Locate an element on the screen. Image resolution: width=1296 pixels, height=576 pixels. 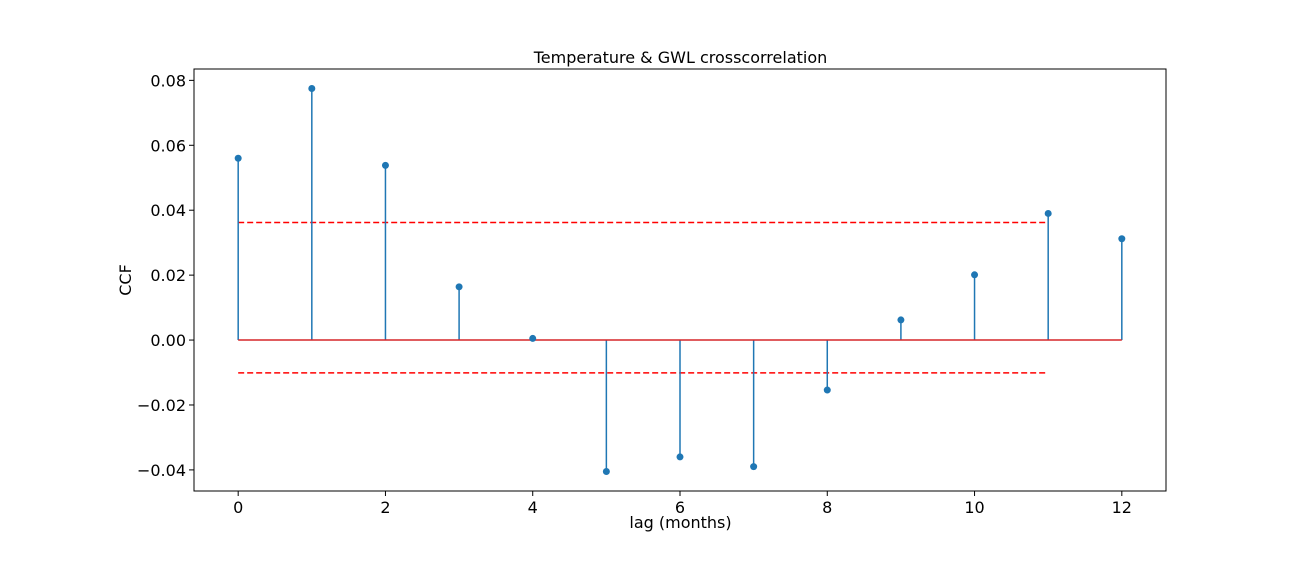
chart-title: Temperature & GWL crosscorrelation is located at coordinates (680, 57).